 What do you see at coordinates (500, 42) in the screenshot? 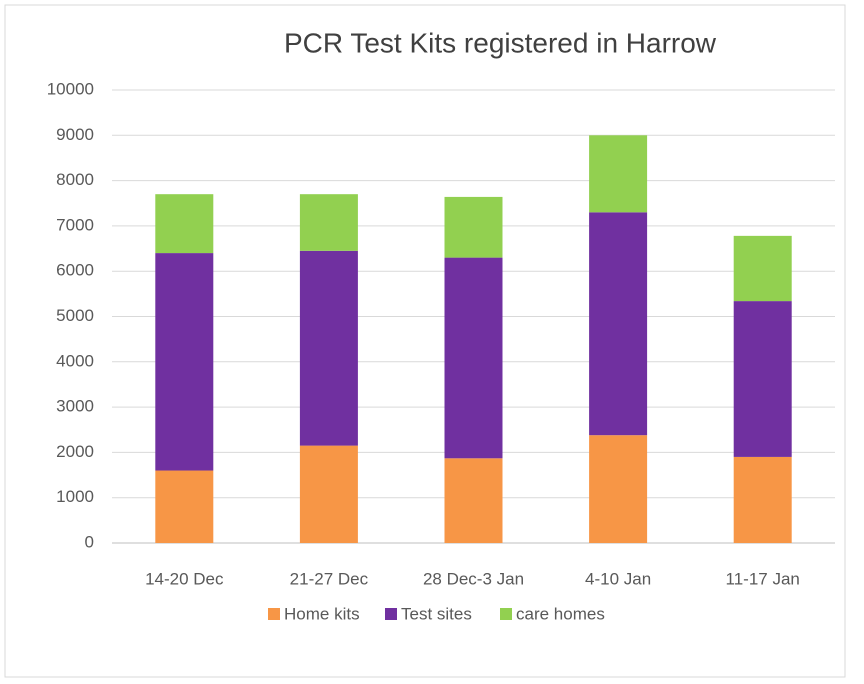
I see `chart-title: PCR Test Kits registered in Harrow` at bounding box center [500, 42].